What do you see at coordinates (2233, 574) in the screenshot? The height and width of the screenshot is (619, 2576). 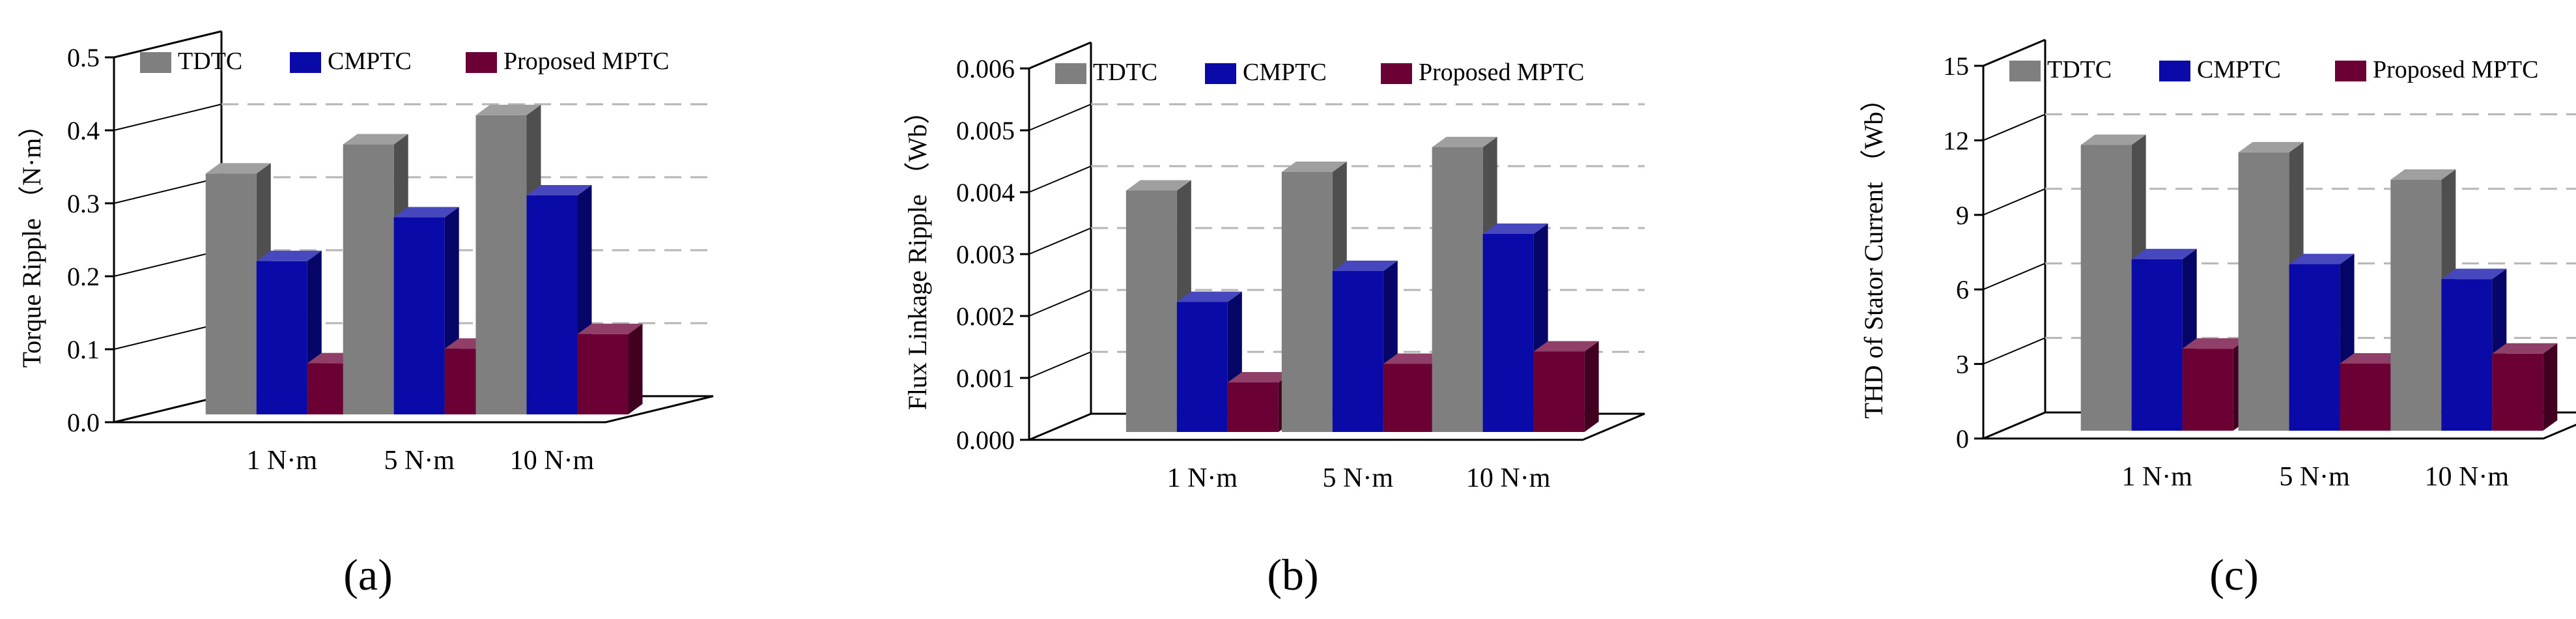 I see `panel-label: (c)` at bounding box center [2233, 574].